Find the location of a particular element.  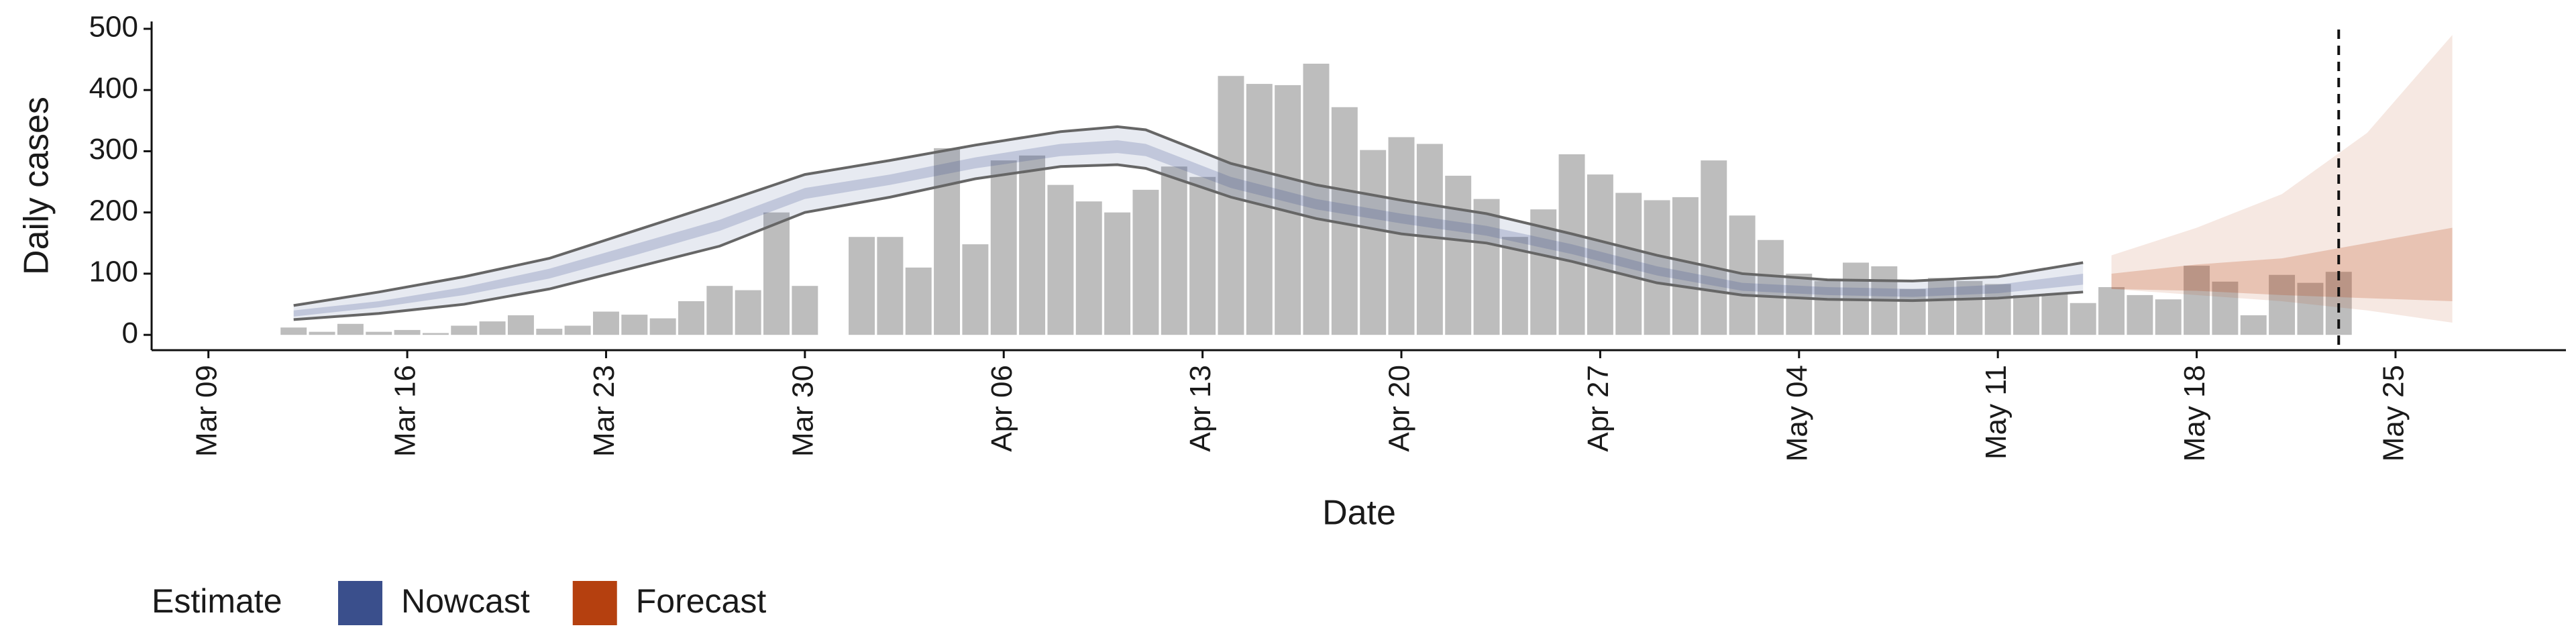

y-tick-label: 500 is located at coordinates (113, 27).